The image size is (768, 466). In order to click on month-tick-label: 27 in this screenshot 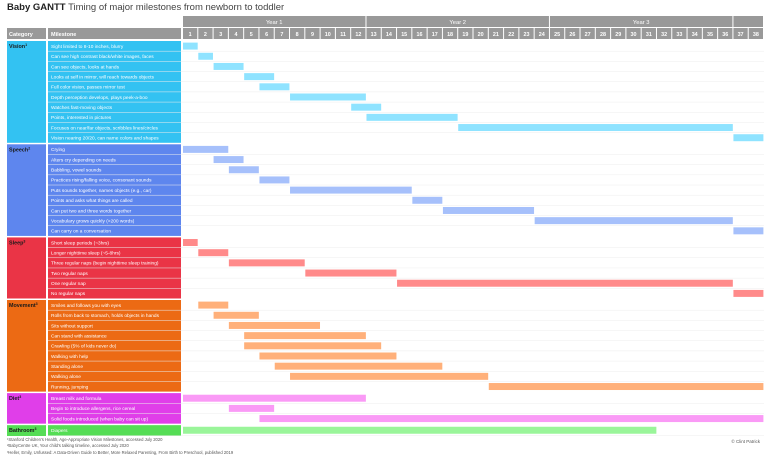, I will do `click(588, 35)`.